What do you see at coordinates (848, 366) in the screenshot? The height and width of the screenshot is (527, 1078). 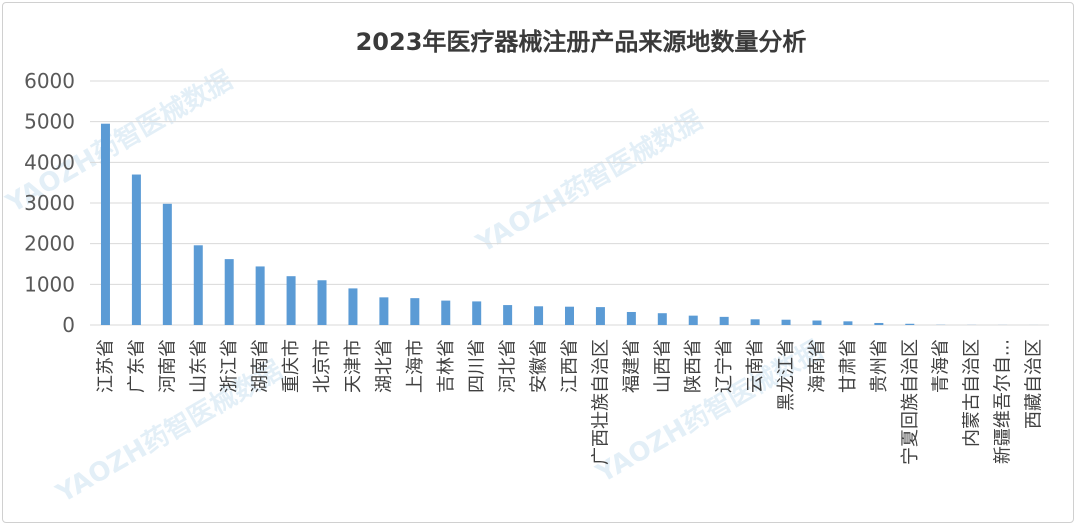 I see `x-tick-label: 甘肃省` at bounding box center [848, 366].